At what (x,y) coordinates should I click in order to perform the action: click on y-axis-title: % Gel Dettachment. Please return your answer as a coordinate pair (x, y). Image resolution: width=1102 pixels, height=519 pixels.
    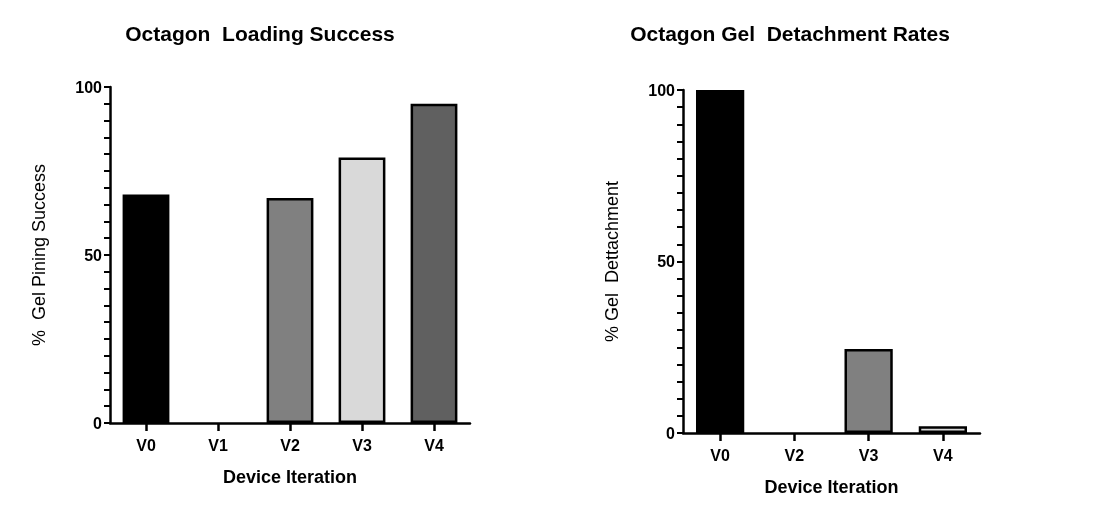
    Looking at the image, I should click on (612, 261).